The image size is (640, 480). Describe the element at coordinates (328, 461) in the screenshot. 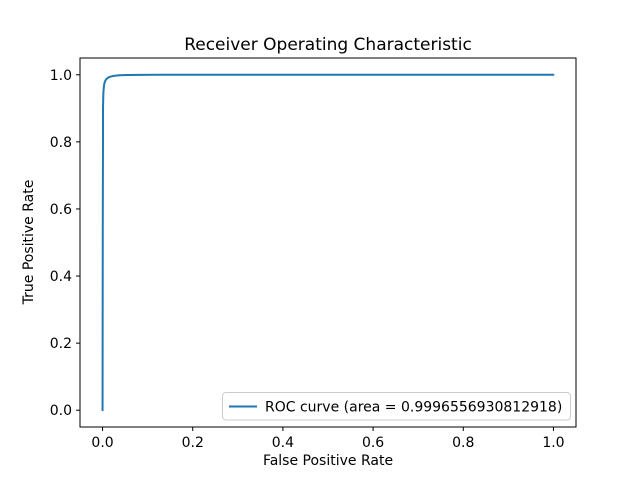

I see `x-axis-label: False Positive Rate` at that location.